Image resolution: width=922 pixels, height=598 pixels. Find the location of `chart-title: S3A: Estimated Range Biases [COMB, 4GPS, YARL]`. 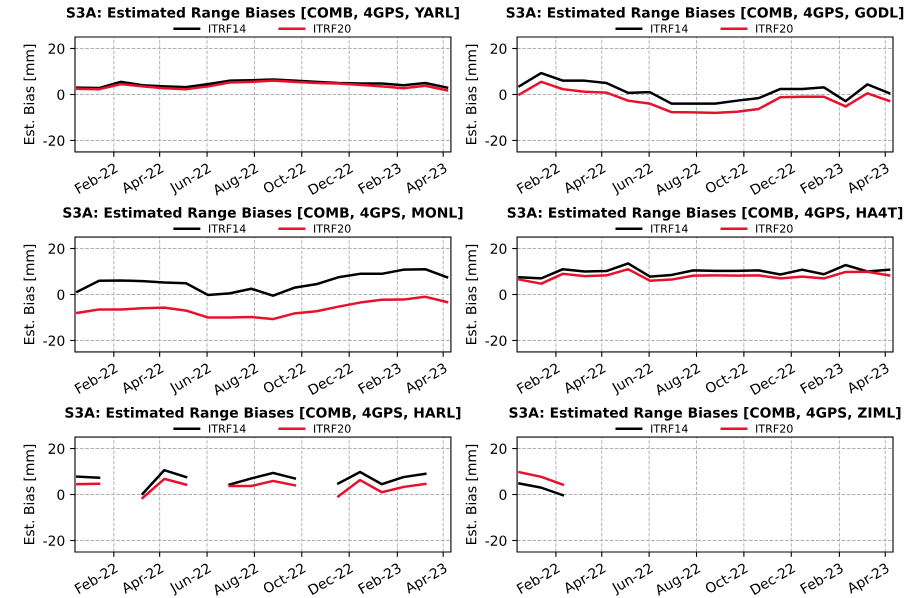

chart-title: S3A: Estimated Range Biases [COMB, 4GPS, YARL] is located at coordinates (262, 14).